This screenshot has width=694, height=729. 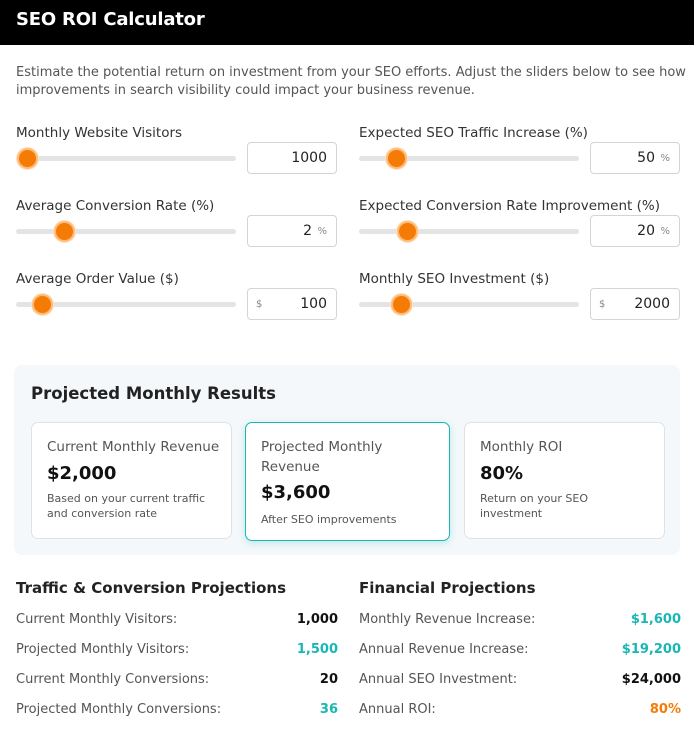 I want to click on card-title: Current Monthly Revenue, so click(x=133, y=447).